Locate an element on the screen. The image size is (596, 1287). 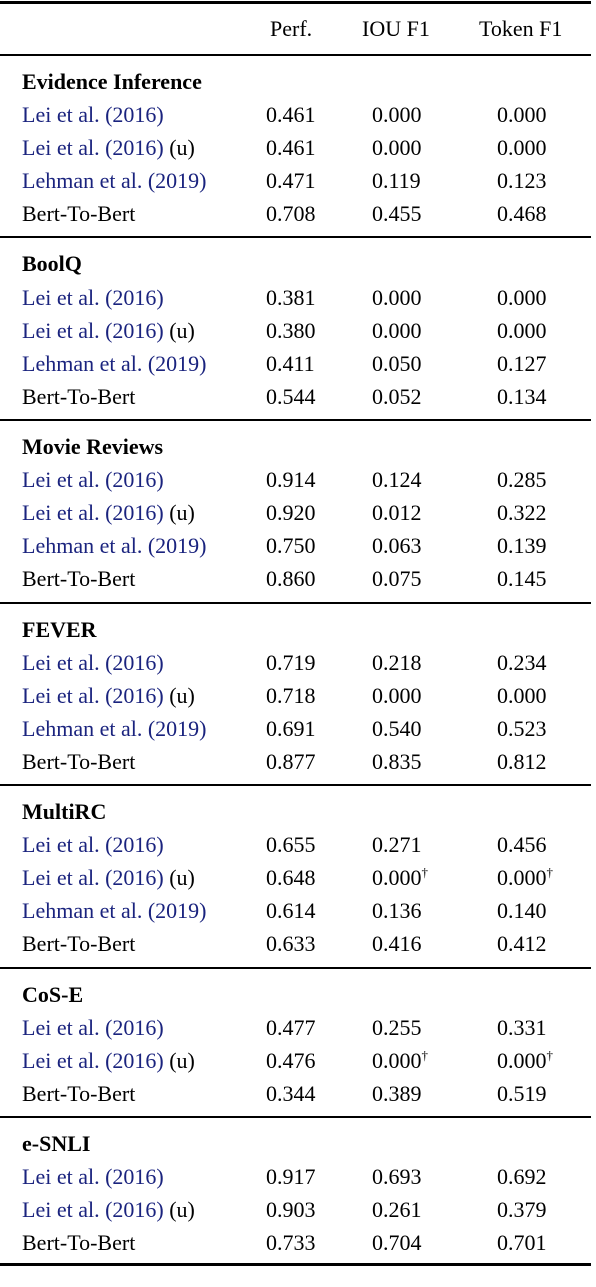
table-row: Lehman et al. (2019) 0.471 0.119 0.123 is located at coordinates (295, 180).